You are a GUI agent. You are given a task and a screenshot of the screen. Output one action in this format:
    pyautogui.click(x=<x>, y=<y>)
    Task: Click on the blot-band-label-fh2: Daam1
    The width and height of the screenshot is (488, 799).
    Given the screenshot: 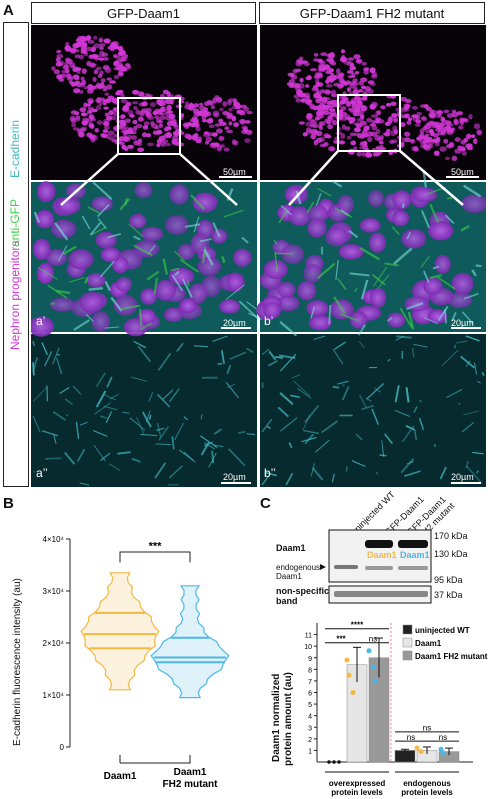 What is the action you would take?
    pyautogui.click(x=415, y=555)
    